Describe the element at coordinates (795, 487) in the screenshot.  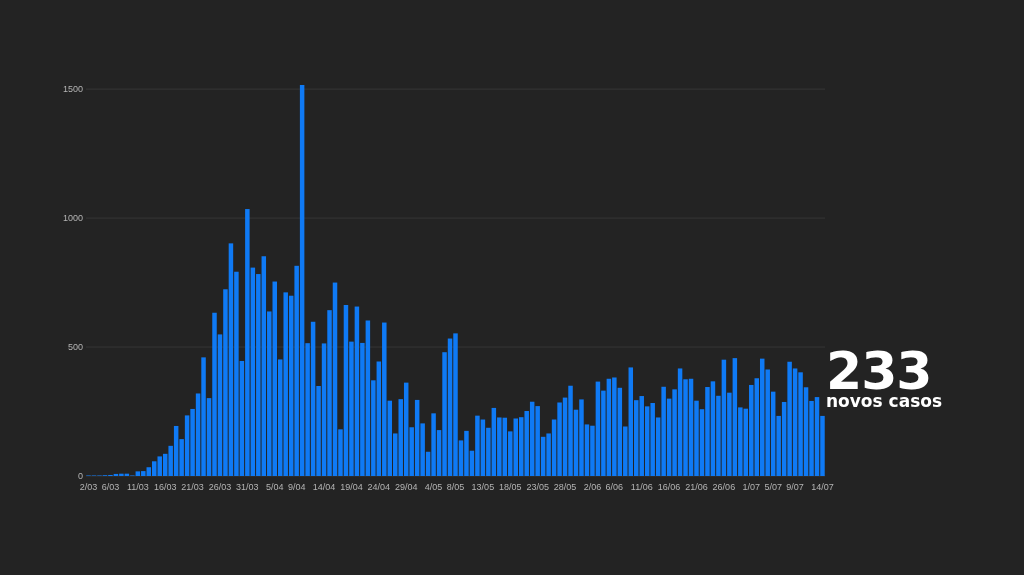
I see `x-tick-label: 9/07` at that location.